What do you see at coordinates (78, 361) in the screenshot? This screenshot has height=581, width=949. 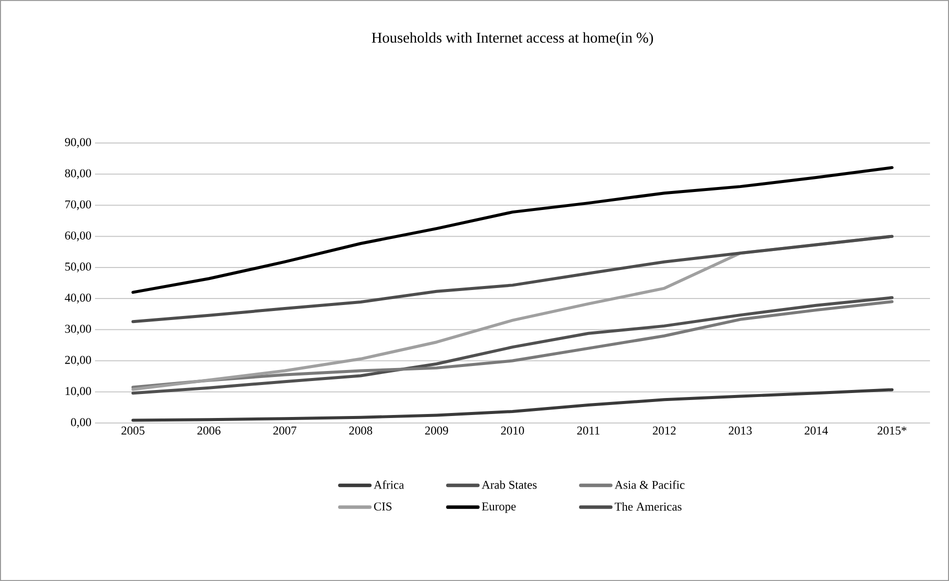 I see `y-tick-label: 20,00` at bounding box center [78, 361].